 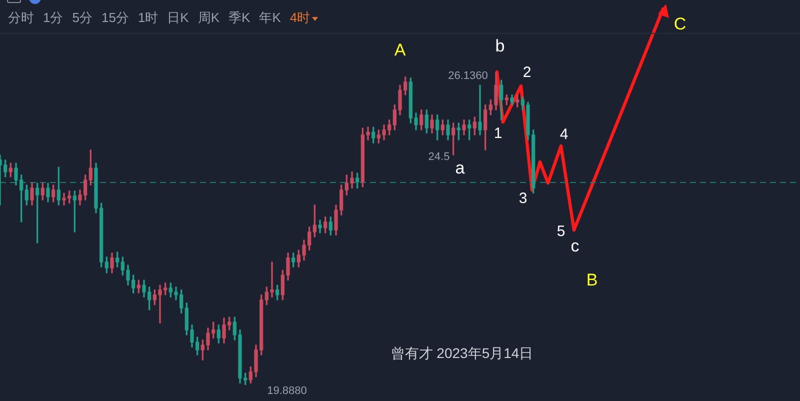 I want to click on text: 周K, so click(x=209, y=18).